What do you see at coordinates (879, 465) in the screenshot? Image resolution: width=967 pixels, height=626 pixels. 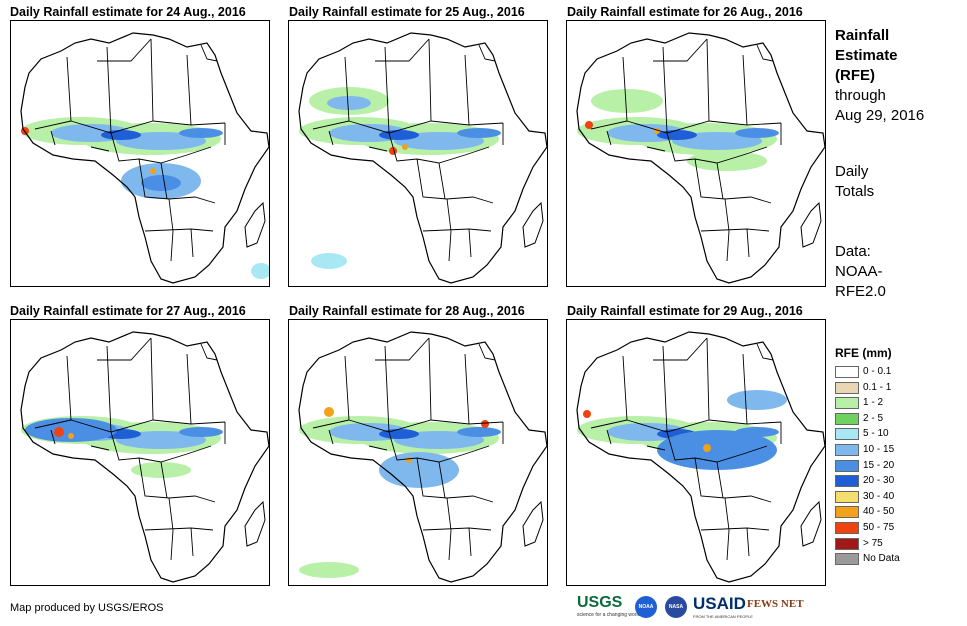 I see `legend-label: 15 - 20` at bounding box center [879, 465].